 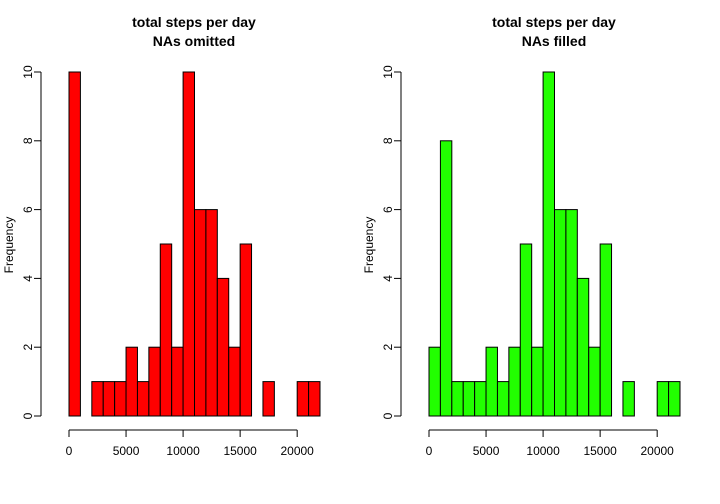 What do you see at coordinates (194, 41) in the screenshot?
I see `chart-title-line2: NAs omitted` at bounding box center [194, 41].